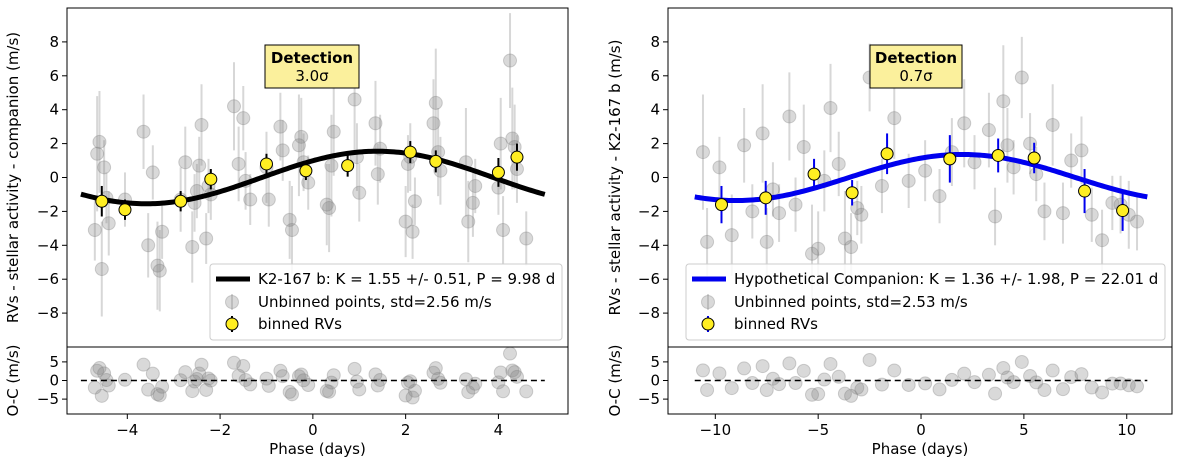 Image resolution: width=1178 pixels, height=463 pixels. I want to click on x-tick-label: −2, so click(220, 430).